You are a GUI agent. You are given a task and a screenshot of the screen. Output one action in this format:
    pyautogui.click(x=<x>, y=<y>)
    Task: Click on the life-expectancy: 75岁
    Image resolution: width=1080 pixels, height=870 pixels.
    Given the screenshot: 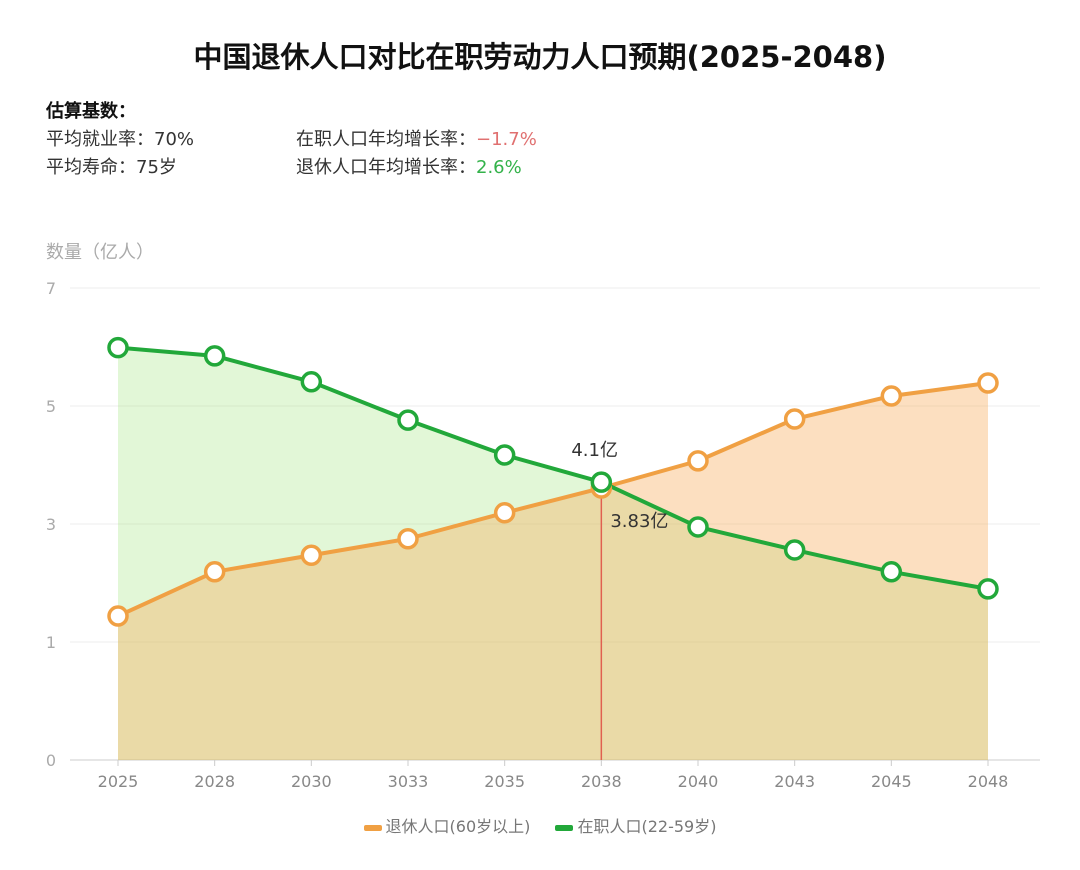 What is the action you would take?
    pyautogui.click(x=156, y=167)
    